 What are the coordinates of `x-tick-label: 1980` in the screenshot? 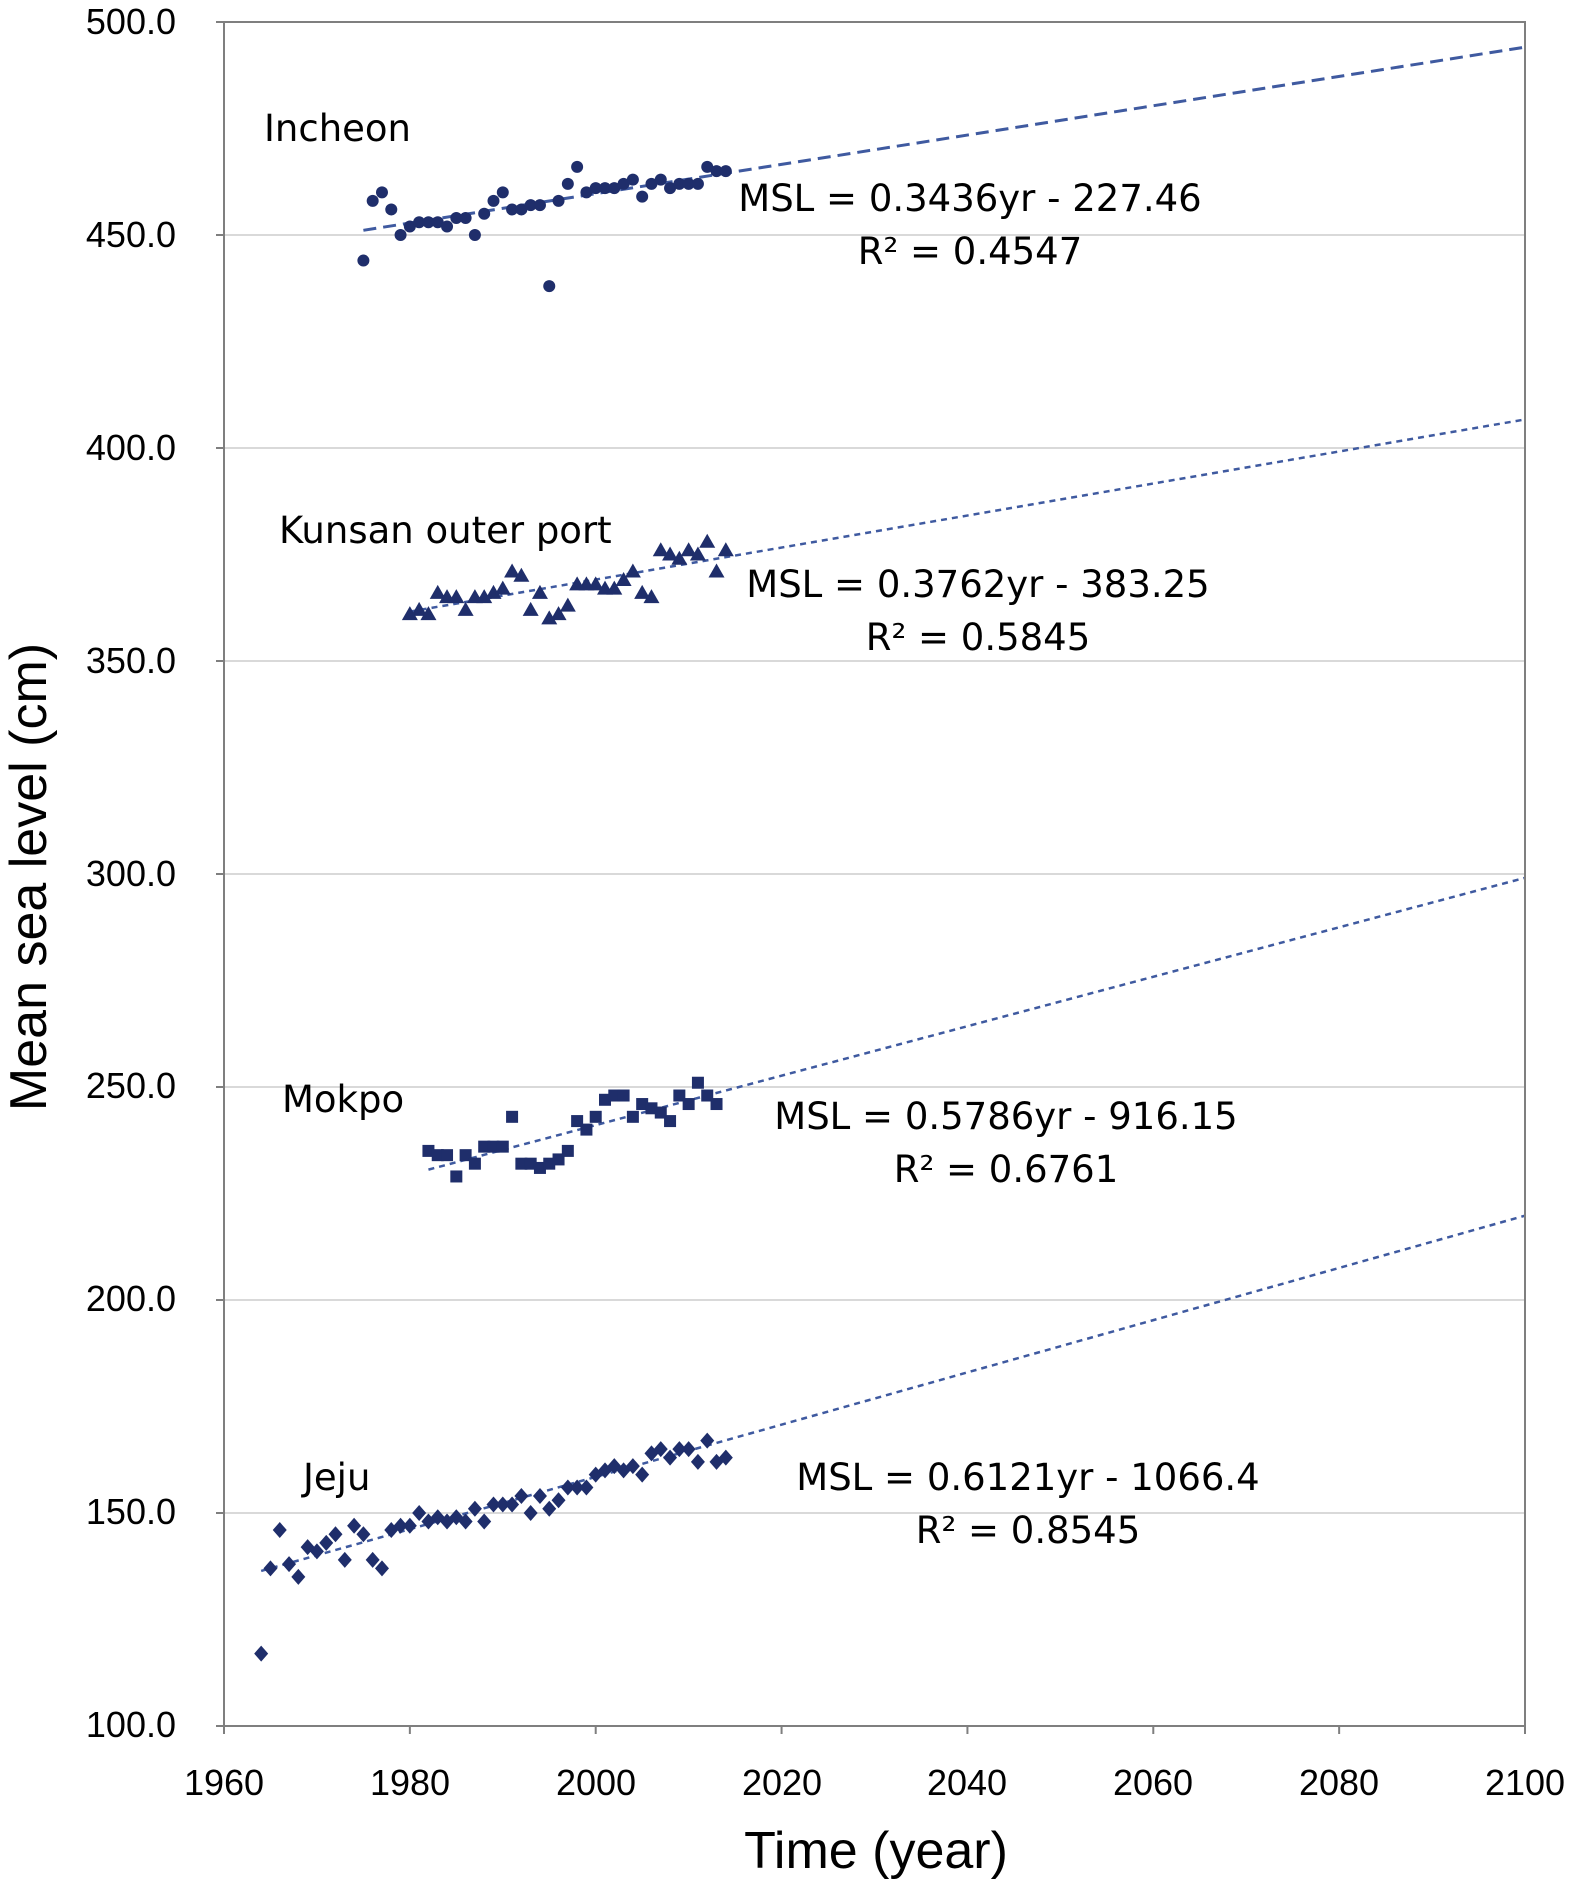 It's located at (410, 1782).